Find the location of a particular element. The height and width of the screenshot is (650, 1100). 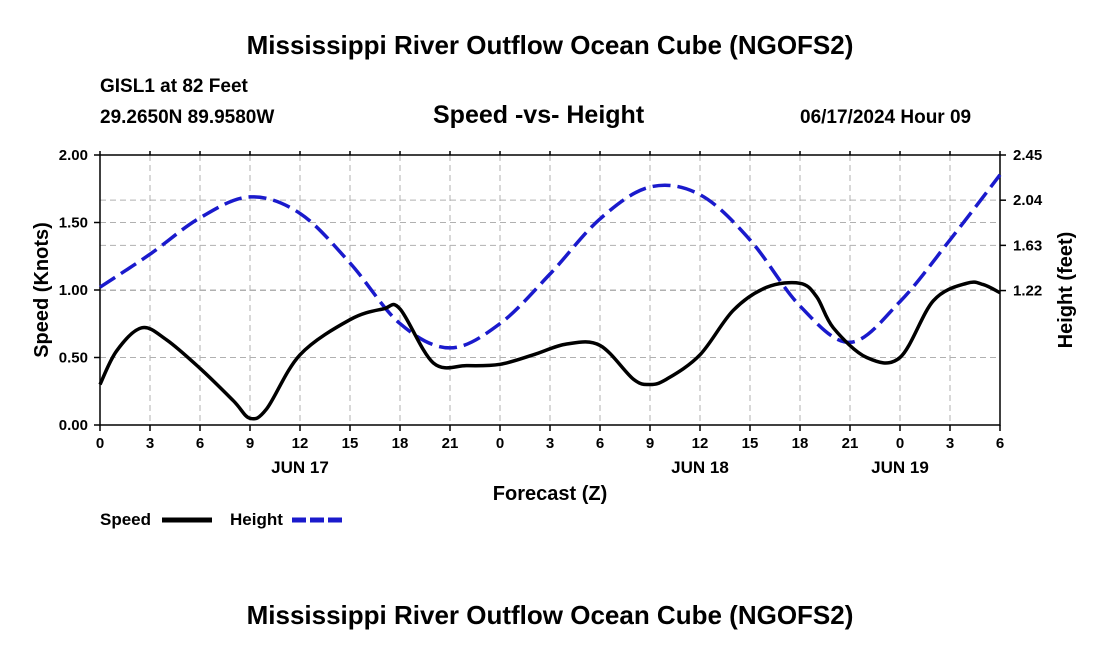

legend-speed-label: Speed is located at coordinates (125, 519).